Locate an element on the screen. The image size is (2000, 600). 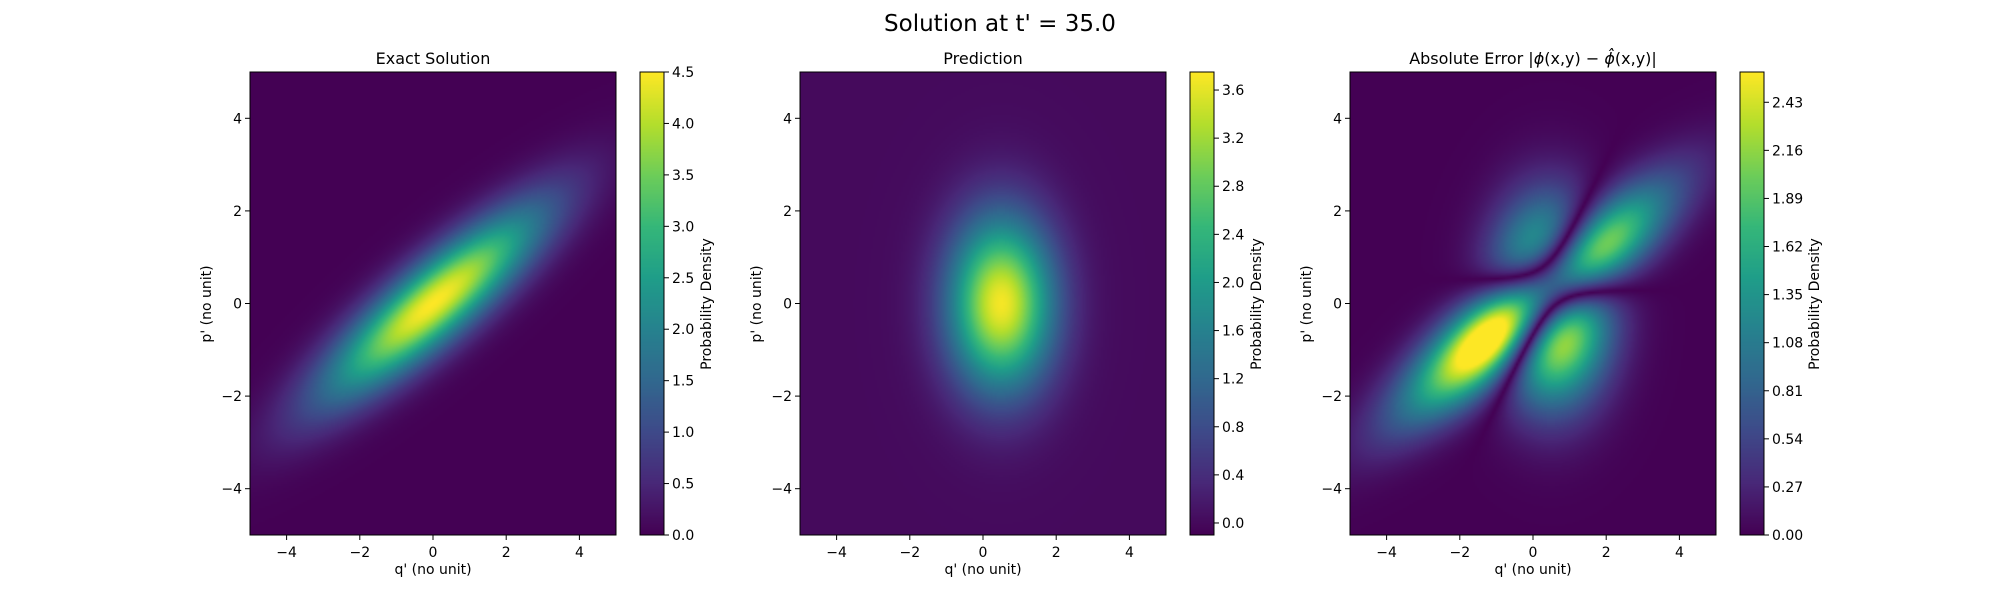
colorbar-tick-label: 3.2 is located at coordinates (1233, 139).